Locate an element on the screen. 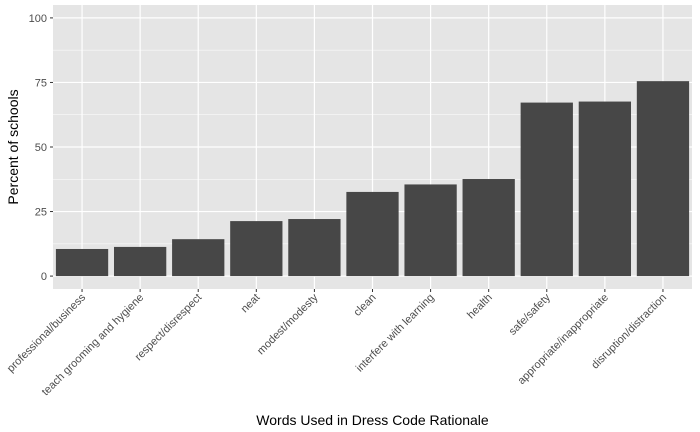  y-tick-label: 25 is located at coordinates (41, 213).